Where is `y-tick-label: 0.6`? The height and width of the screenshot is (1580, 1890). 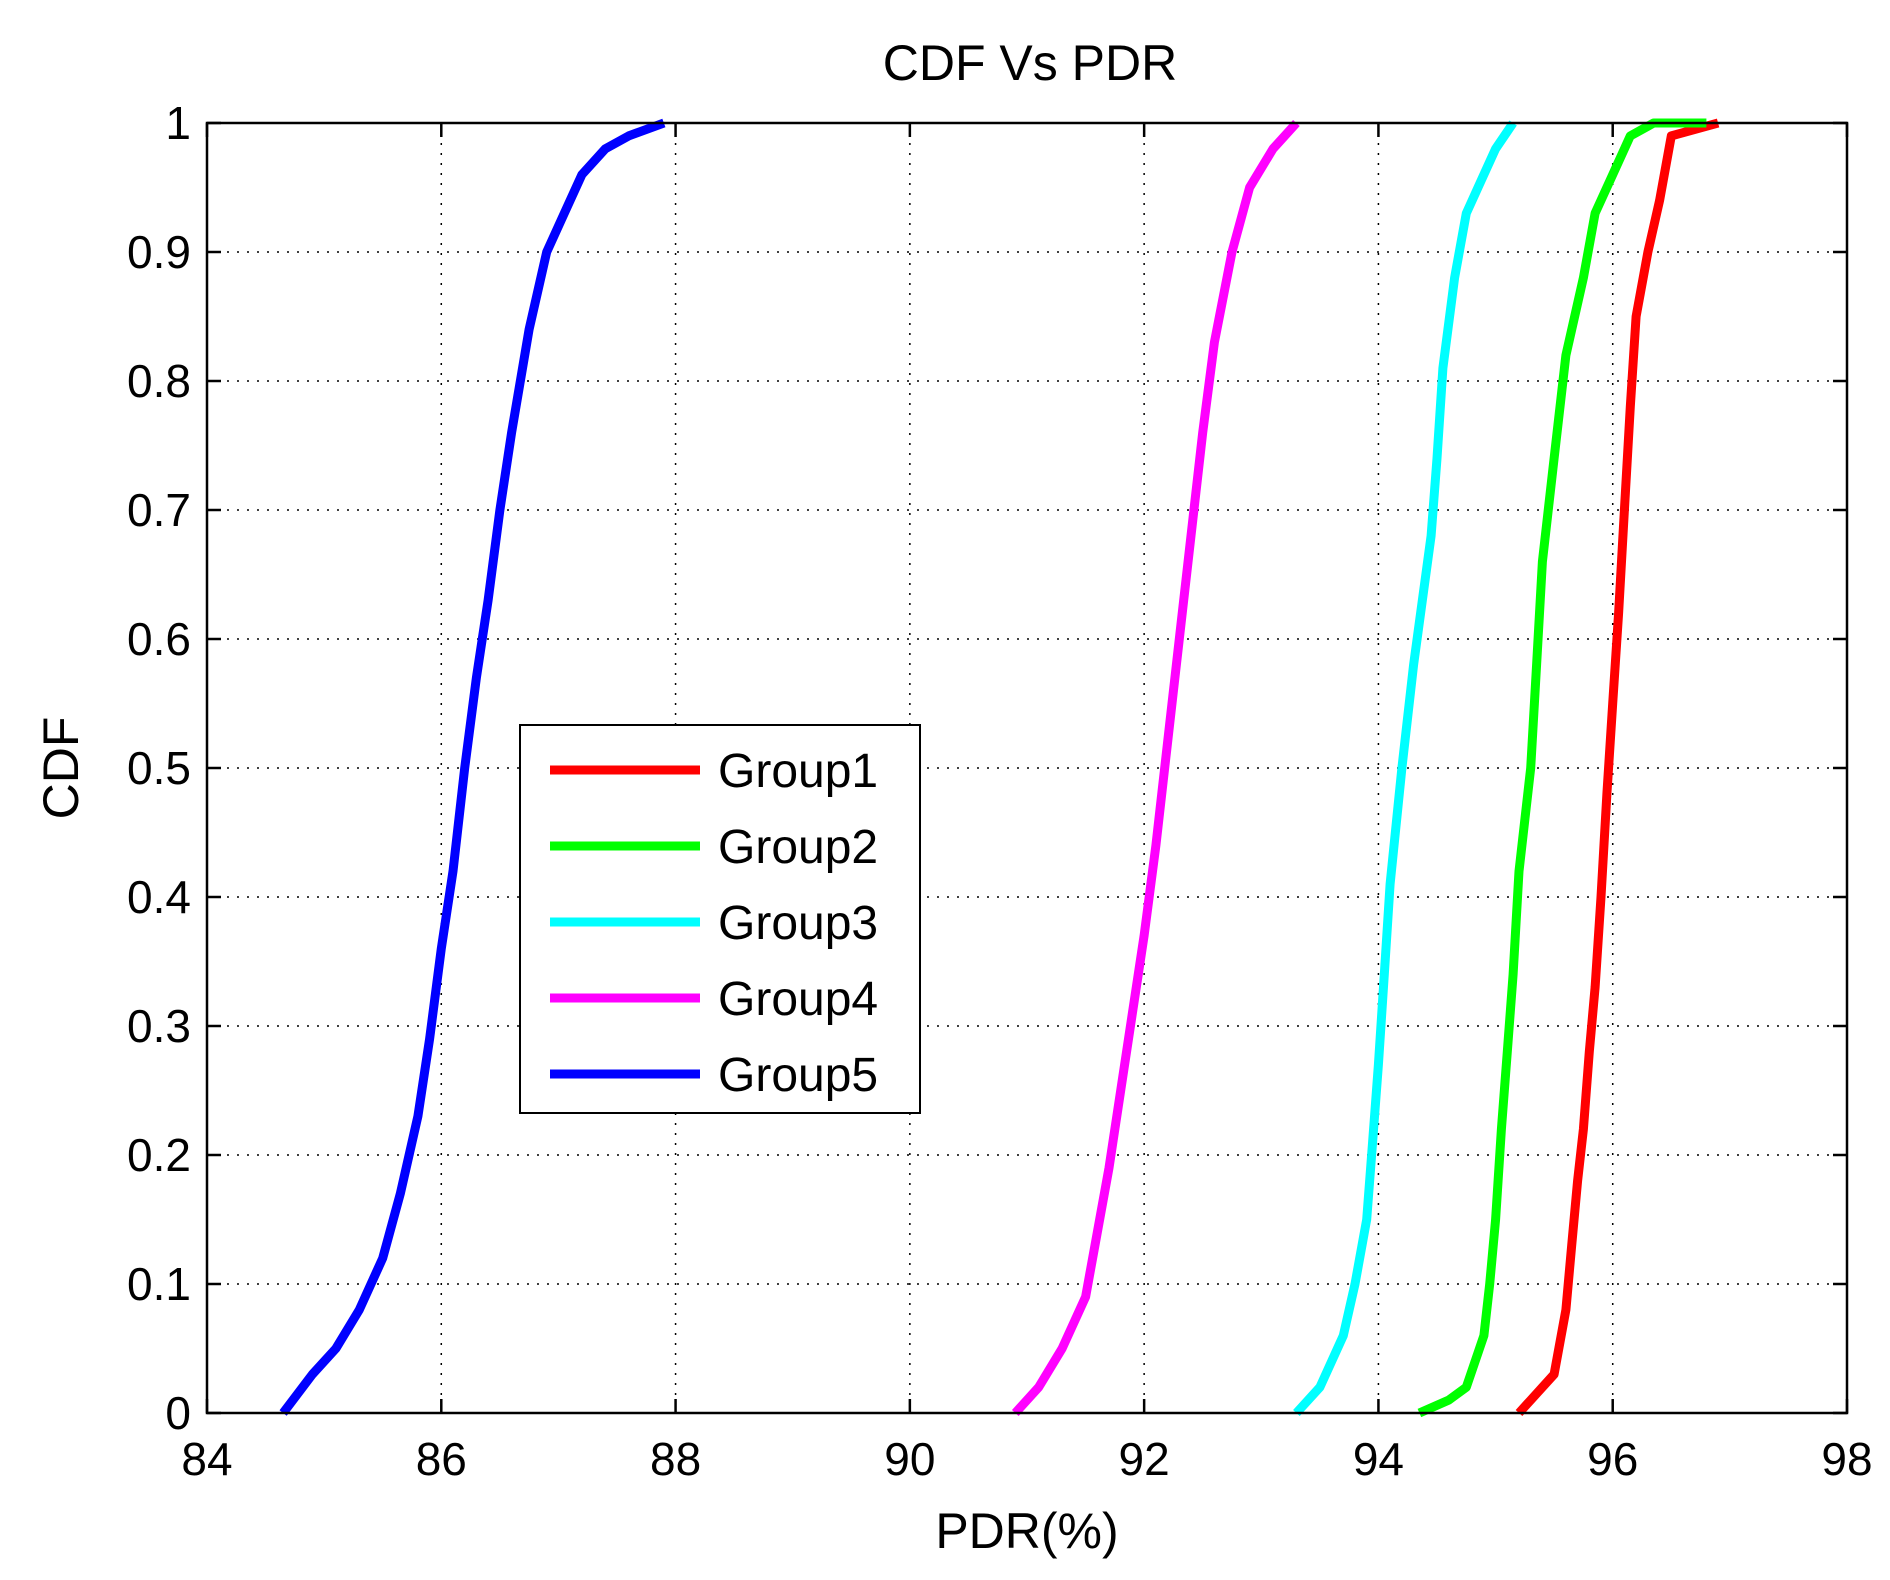
y-tick-label: 0.6 is located at coordinates (159, 639).